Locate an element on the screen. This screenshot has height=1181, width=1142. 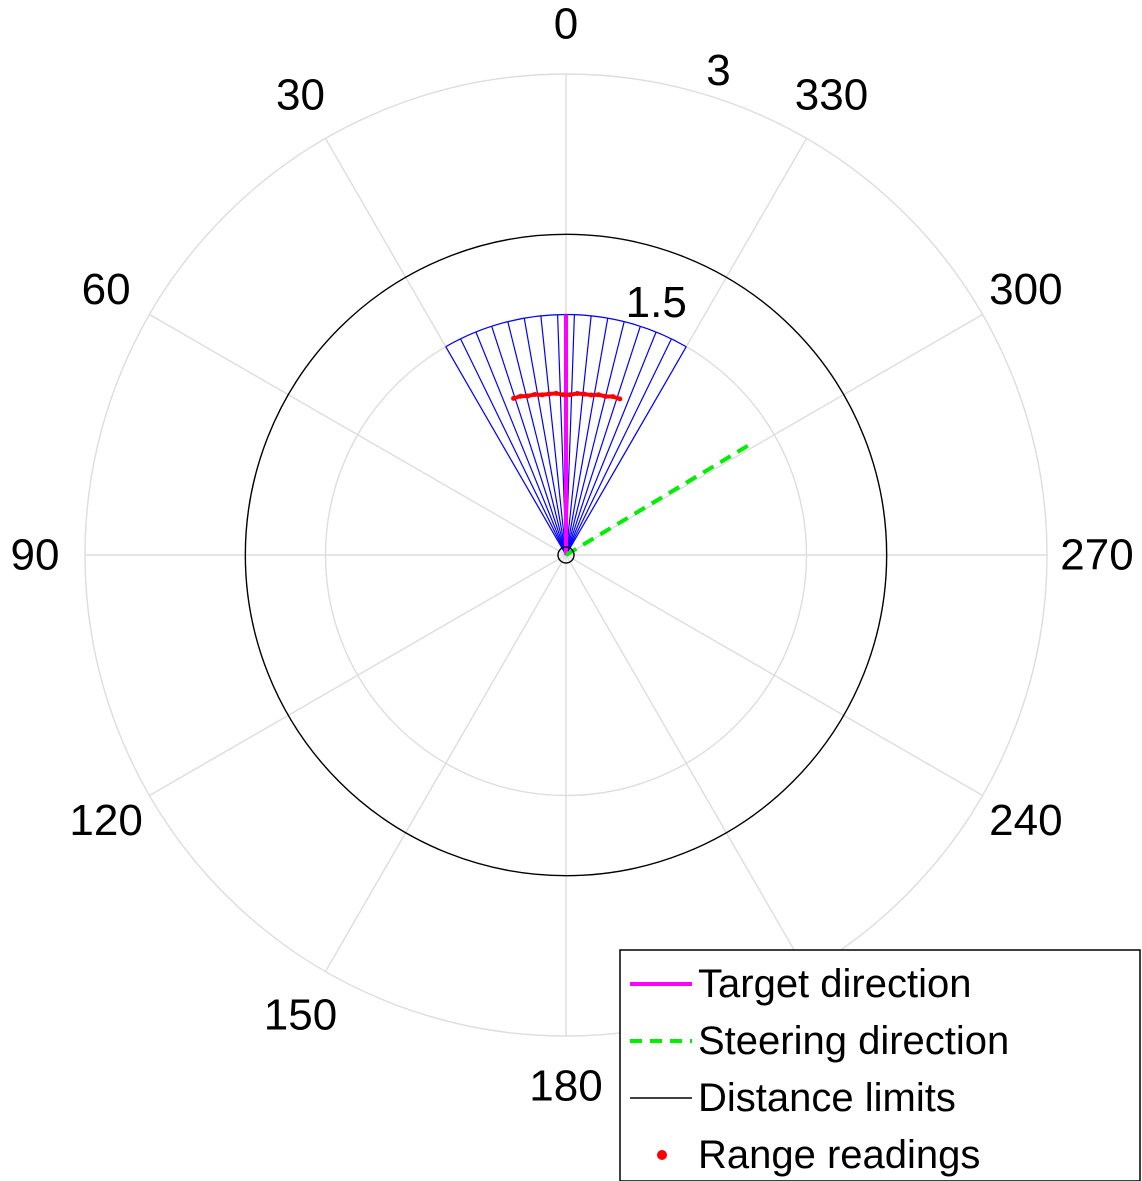
legend-item-distance-limits: Distance limits is located at coordinates (793, 1098).